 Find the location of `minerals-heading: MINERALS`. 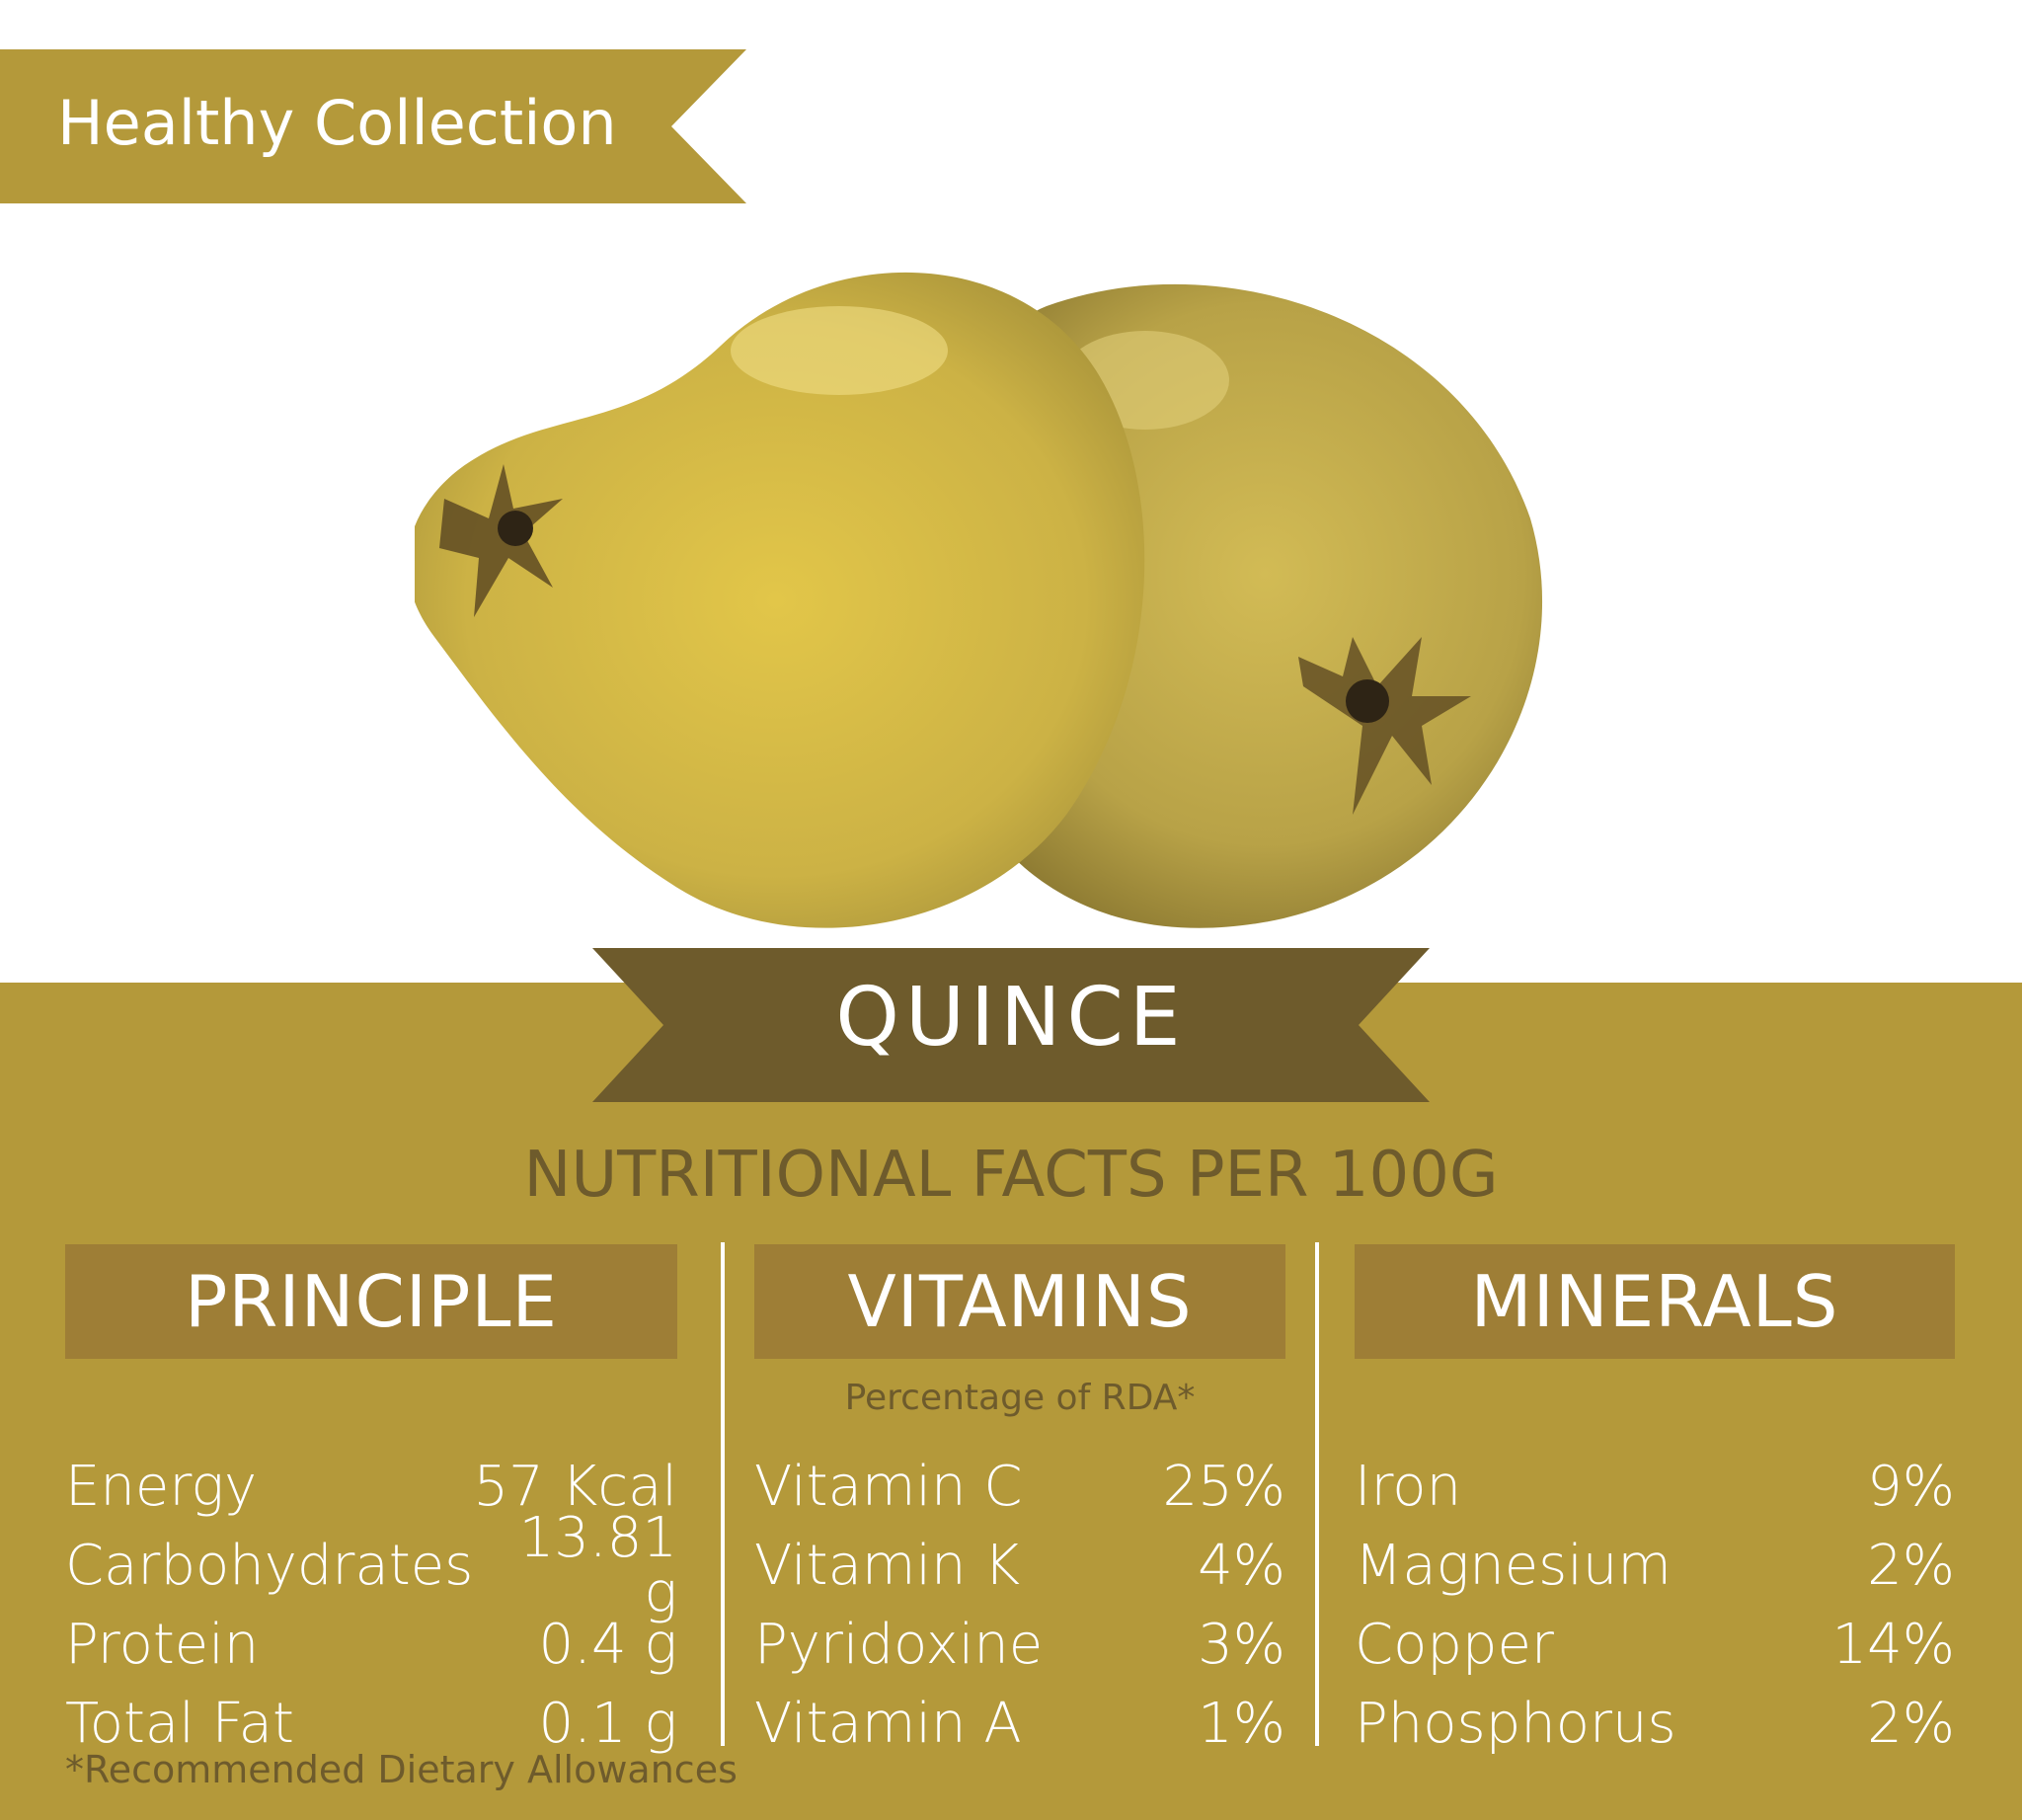

minerals-heading: MINERALS is located at coordinates (1655, 1301).